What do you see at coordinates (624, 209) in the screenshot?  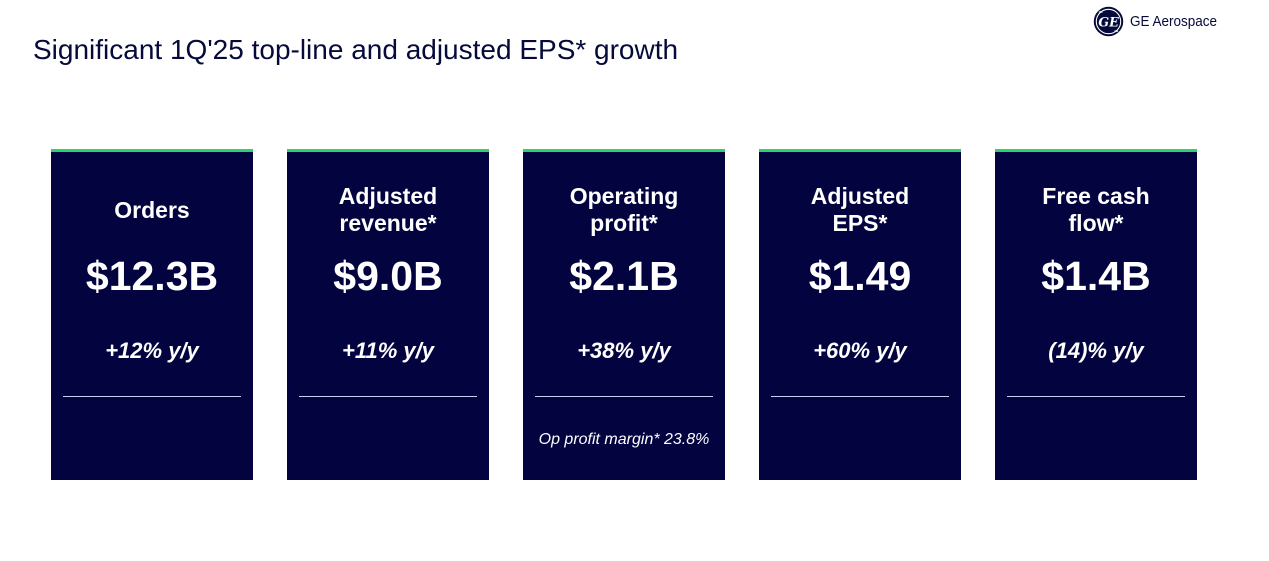 I see `kpi-label: Operating profit*` at bounding box center [624, 209].